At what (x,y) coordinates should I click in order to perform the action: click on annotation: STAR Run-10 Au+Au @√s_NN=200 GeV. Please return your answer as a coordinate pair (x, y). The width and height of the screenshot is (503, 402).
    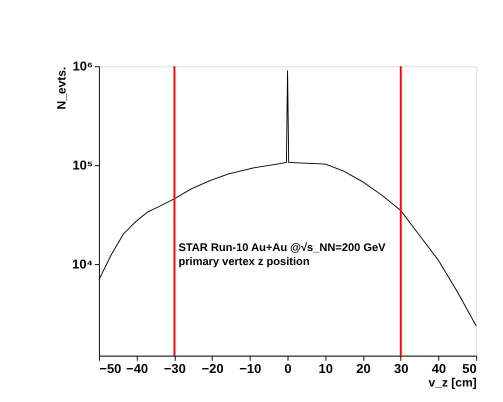
    Looking at the image, I should click on (282, 248).